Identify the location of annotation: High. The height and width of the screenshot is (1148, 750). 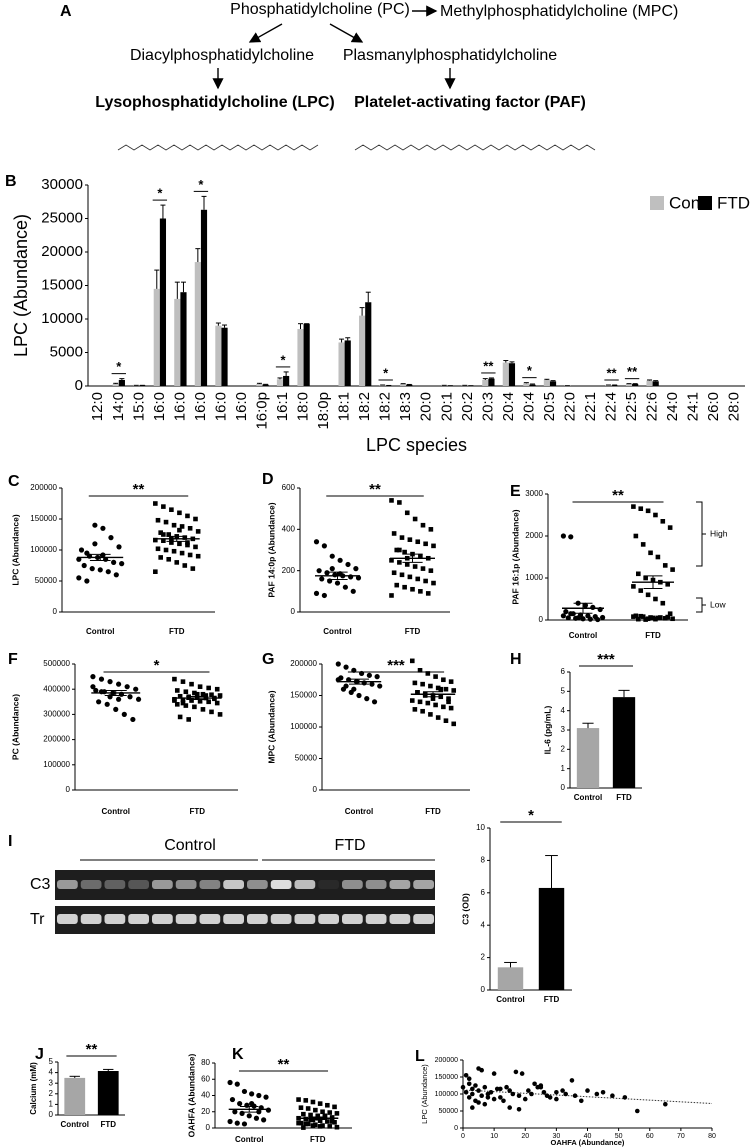
(719, 533).